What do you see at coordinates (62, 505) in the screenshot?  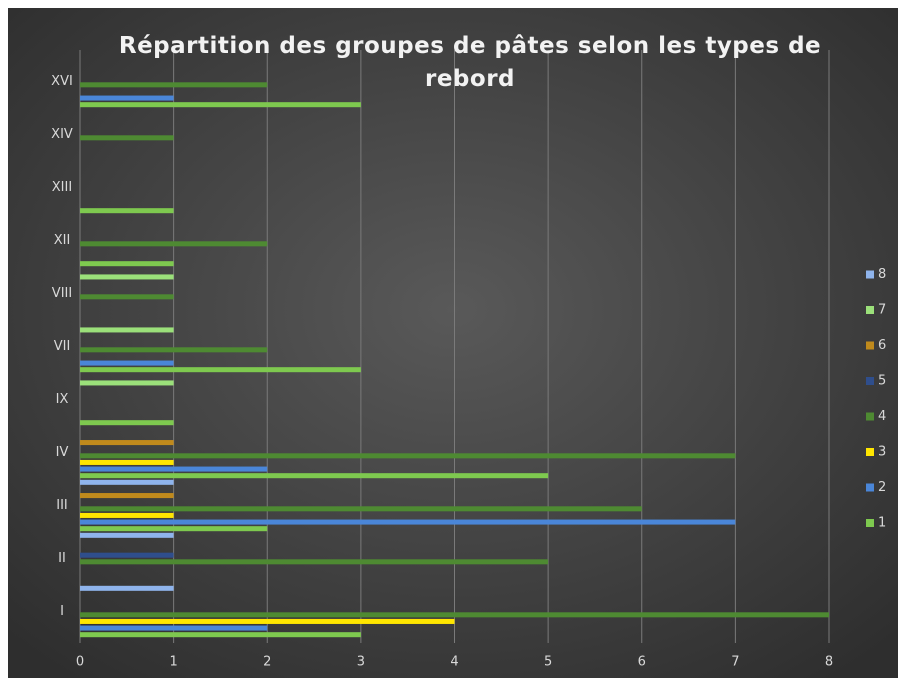 I see `y-tick-label: III` at bounding box center [62, 505].